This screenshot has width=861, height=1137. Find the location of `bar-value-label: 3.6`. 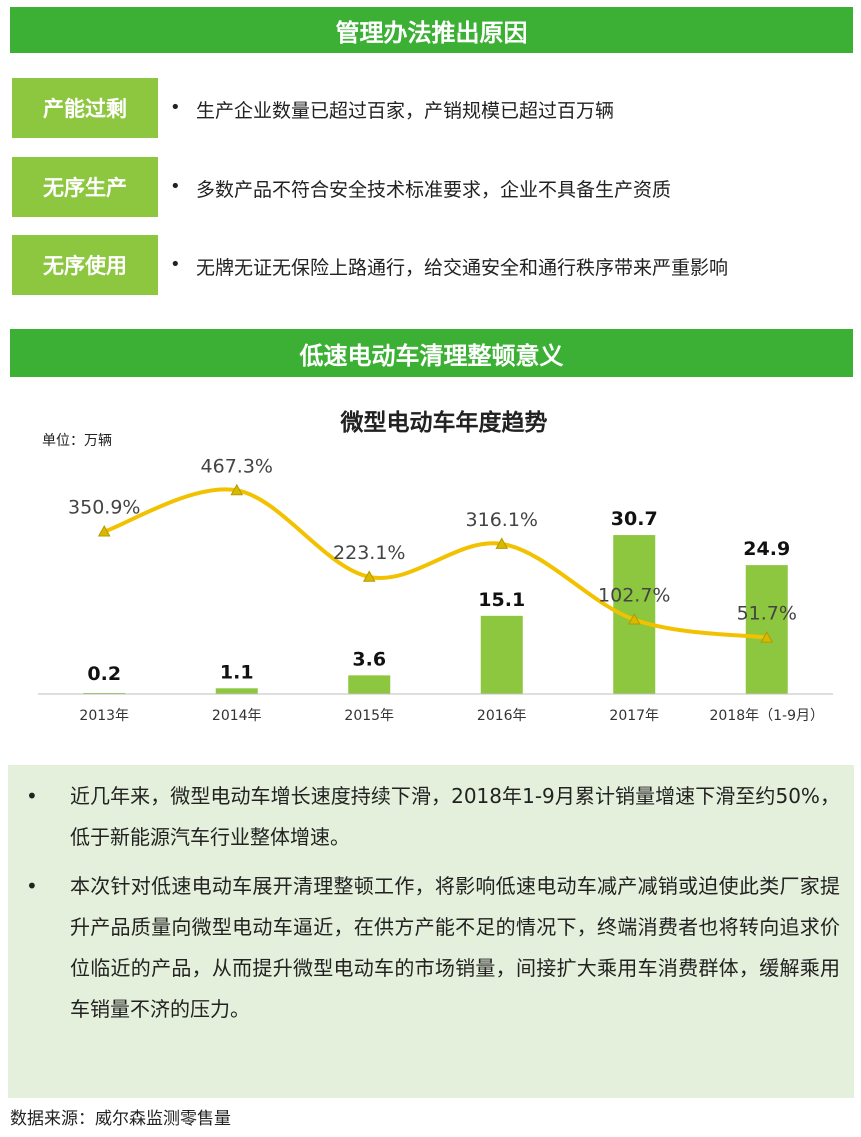

bar-value-label: 3.6 is located at coordinates (369, 659).